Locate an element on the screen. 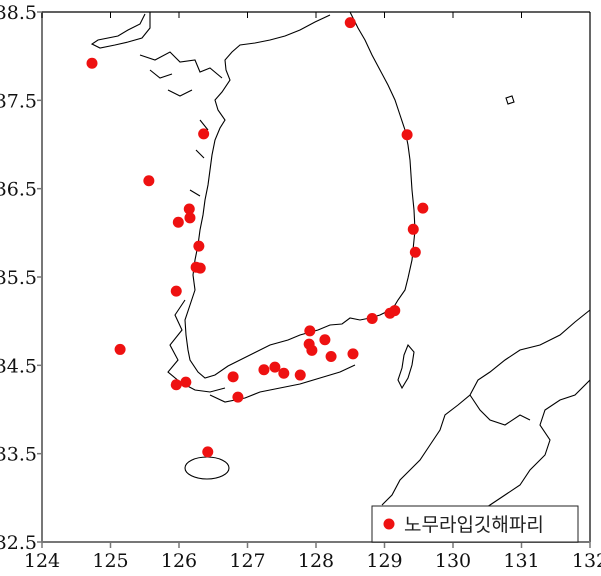  x-tick-label: 125 is located at coordinates (110, 561).